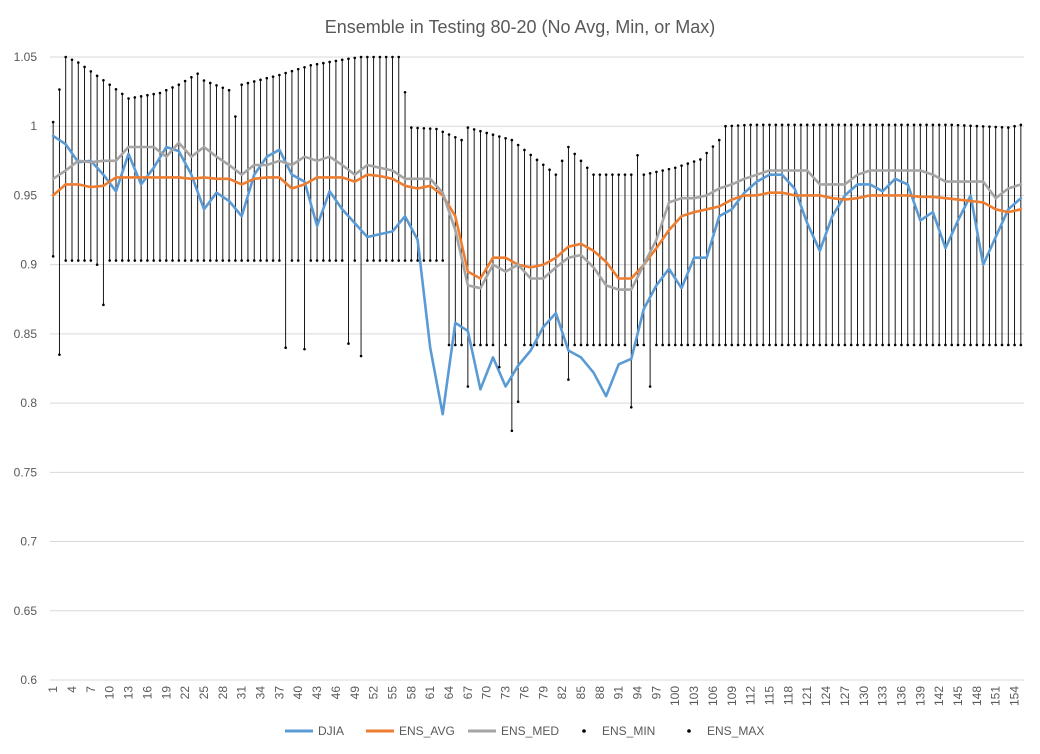  What do you see at coordinates (524, 731) in the screenshot?
I see `legend: DJIA ENS_AVG ENS_MED ENS_MIN ENS_MAX` at bounding box center [524, 731].